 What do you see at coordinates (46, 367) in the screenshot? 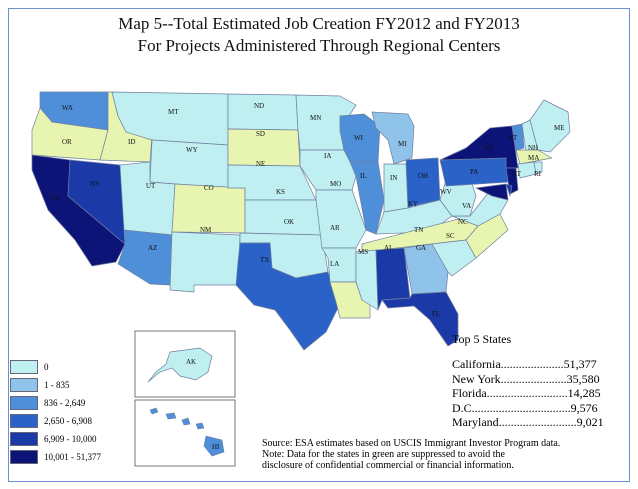
I see `legend-label: 0` at bounding box center [46, 367].